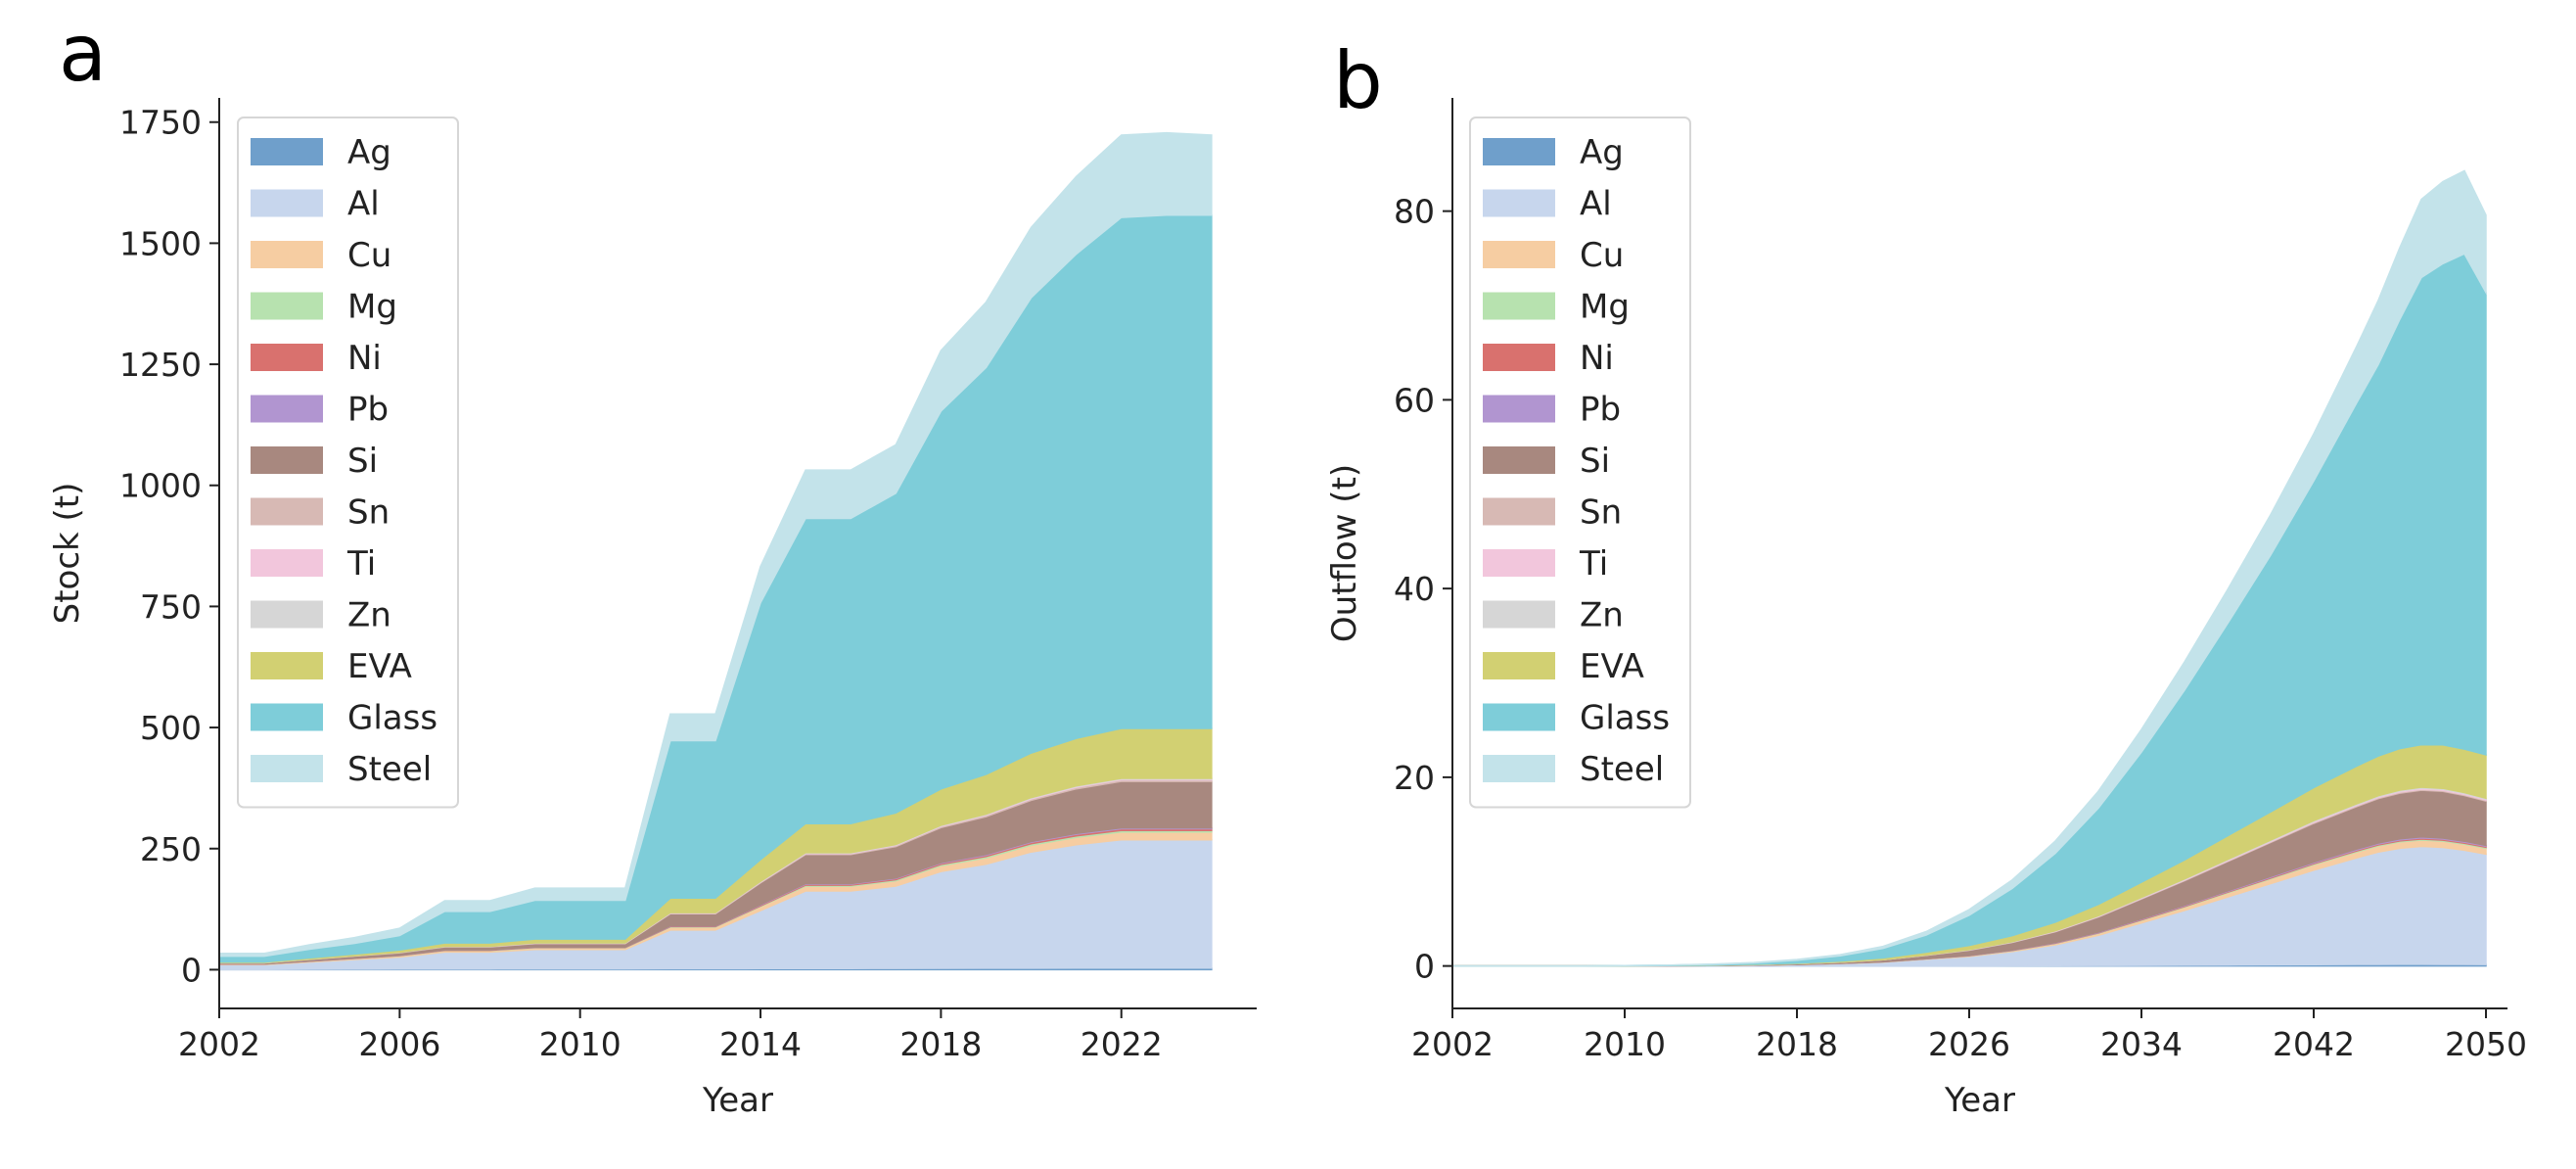 Image resolution: width=2576 pixels, height=1169 pixels. What do you see at coordinates (1519, 665) in the screenshot?
I see `outflow-legend-swatch-eva` at bounding box center [1519, 665].